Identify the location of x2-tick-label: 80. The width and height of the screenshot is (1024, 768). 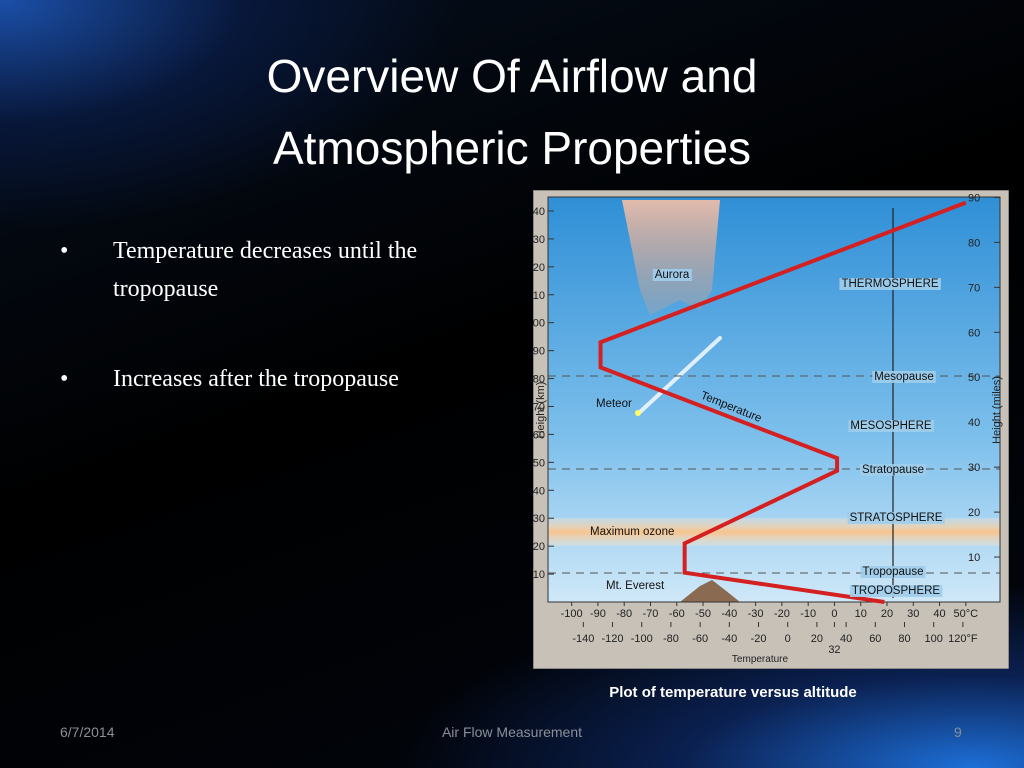
(904, 639).